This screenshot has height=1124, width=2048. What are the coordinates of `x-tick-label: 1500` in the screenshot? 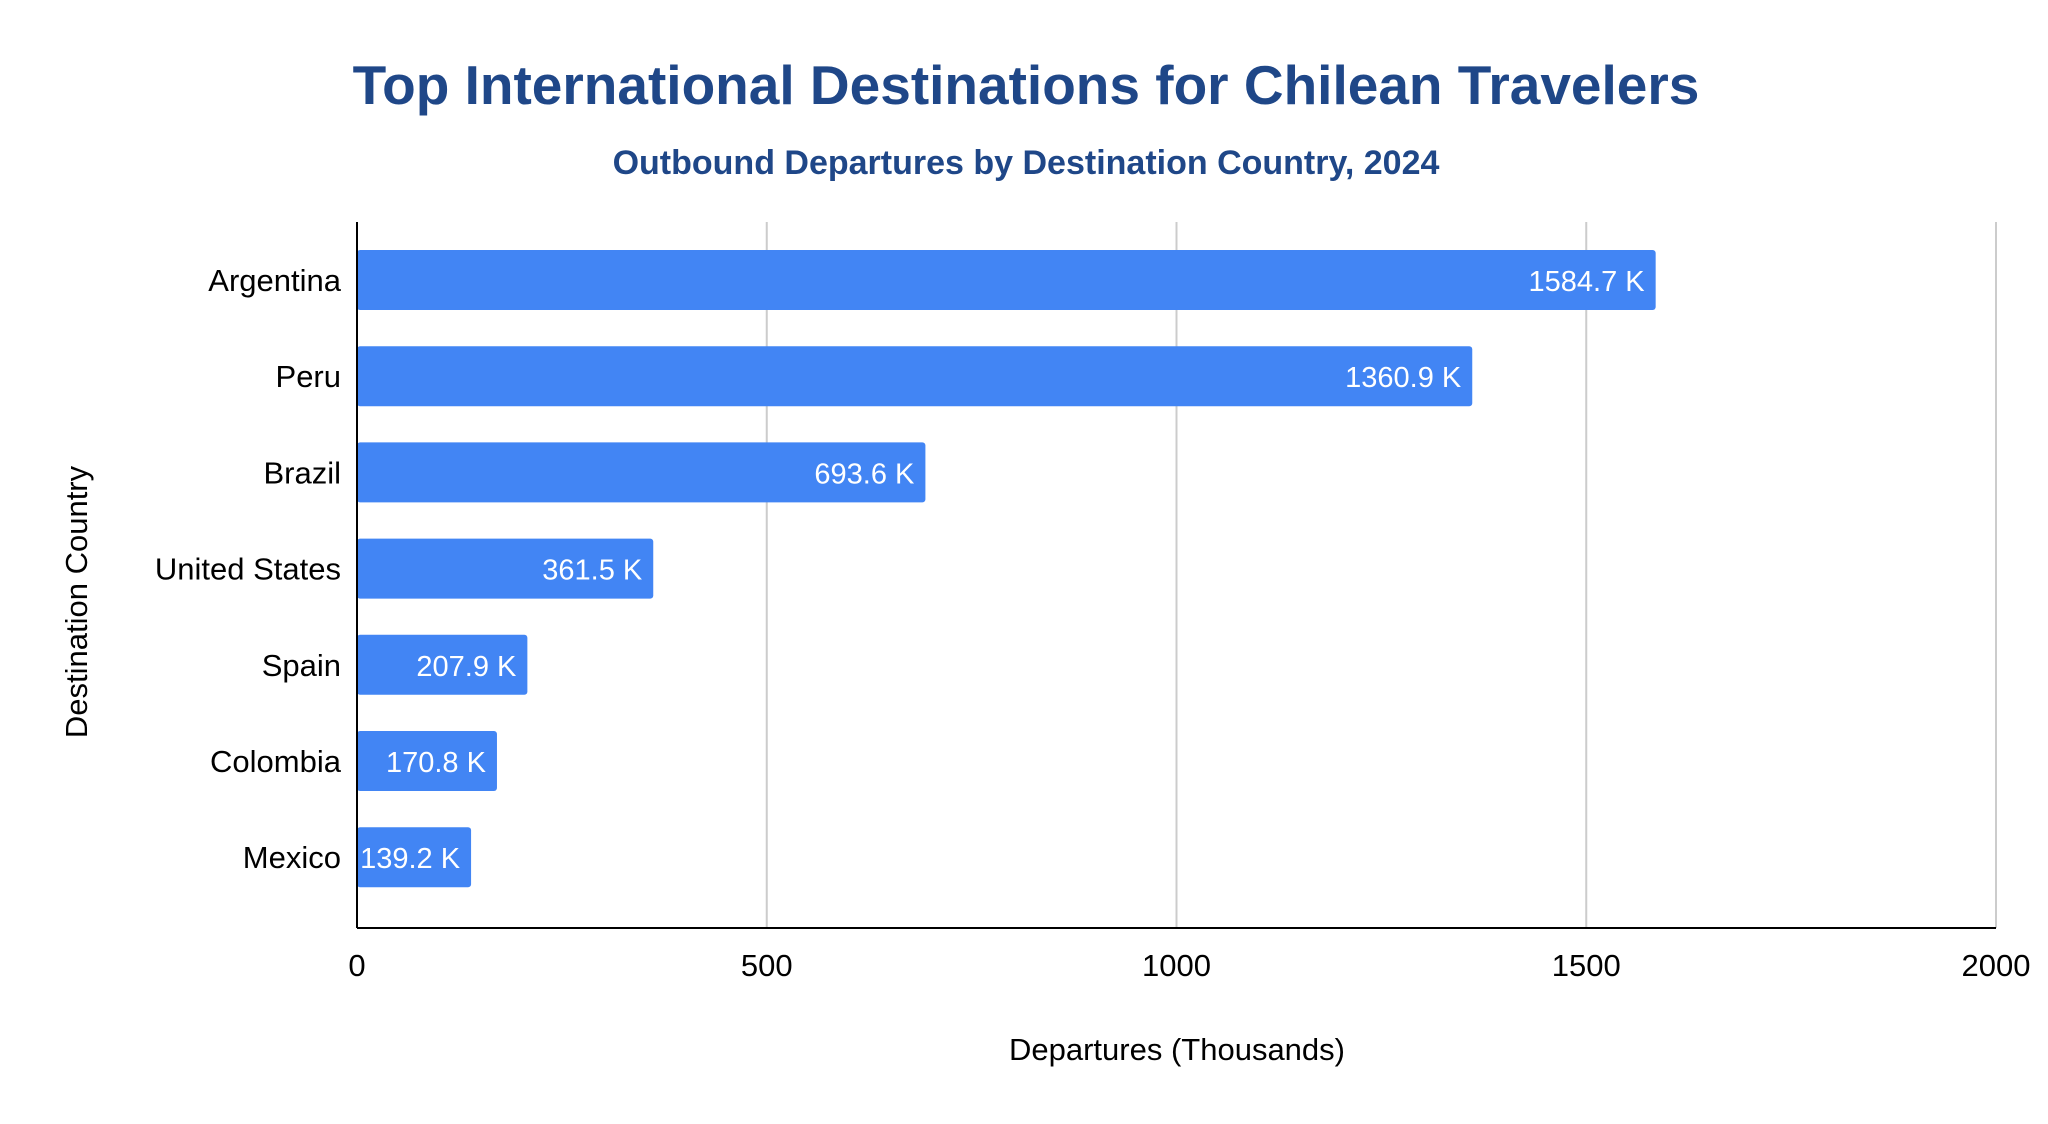 It's located at (1586, 965).